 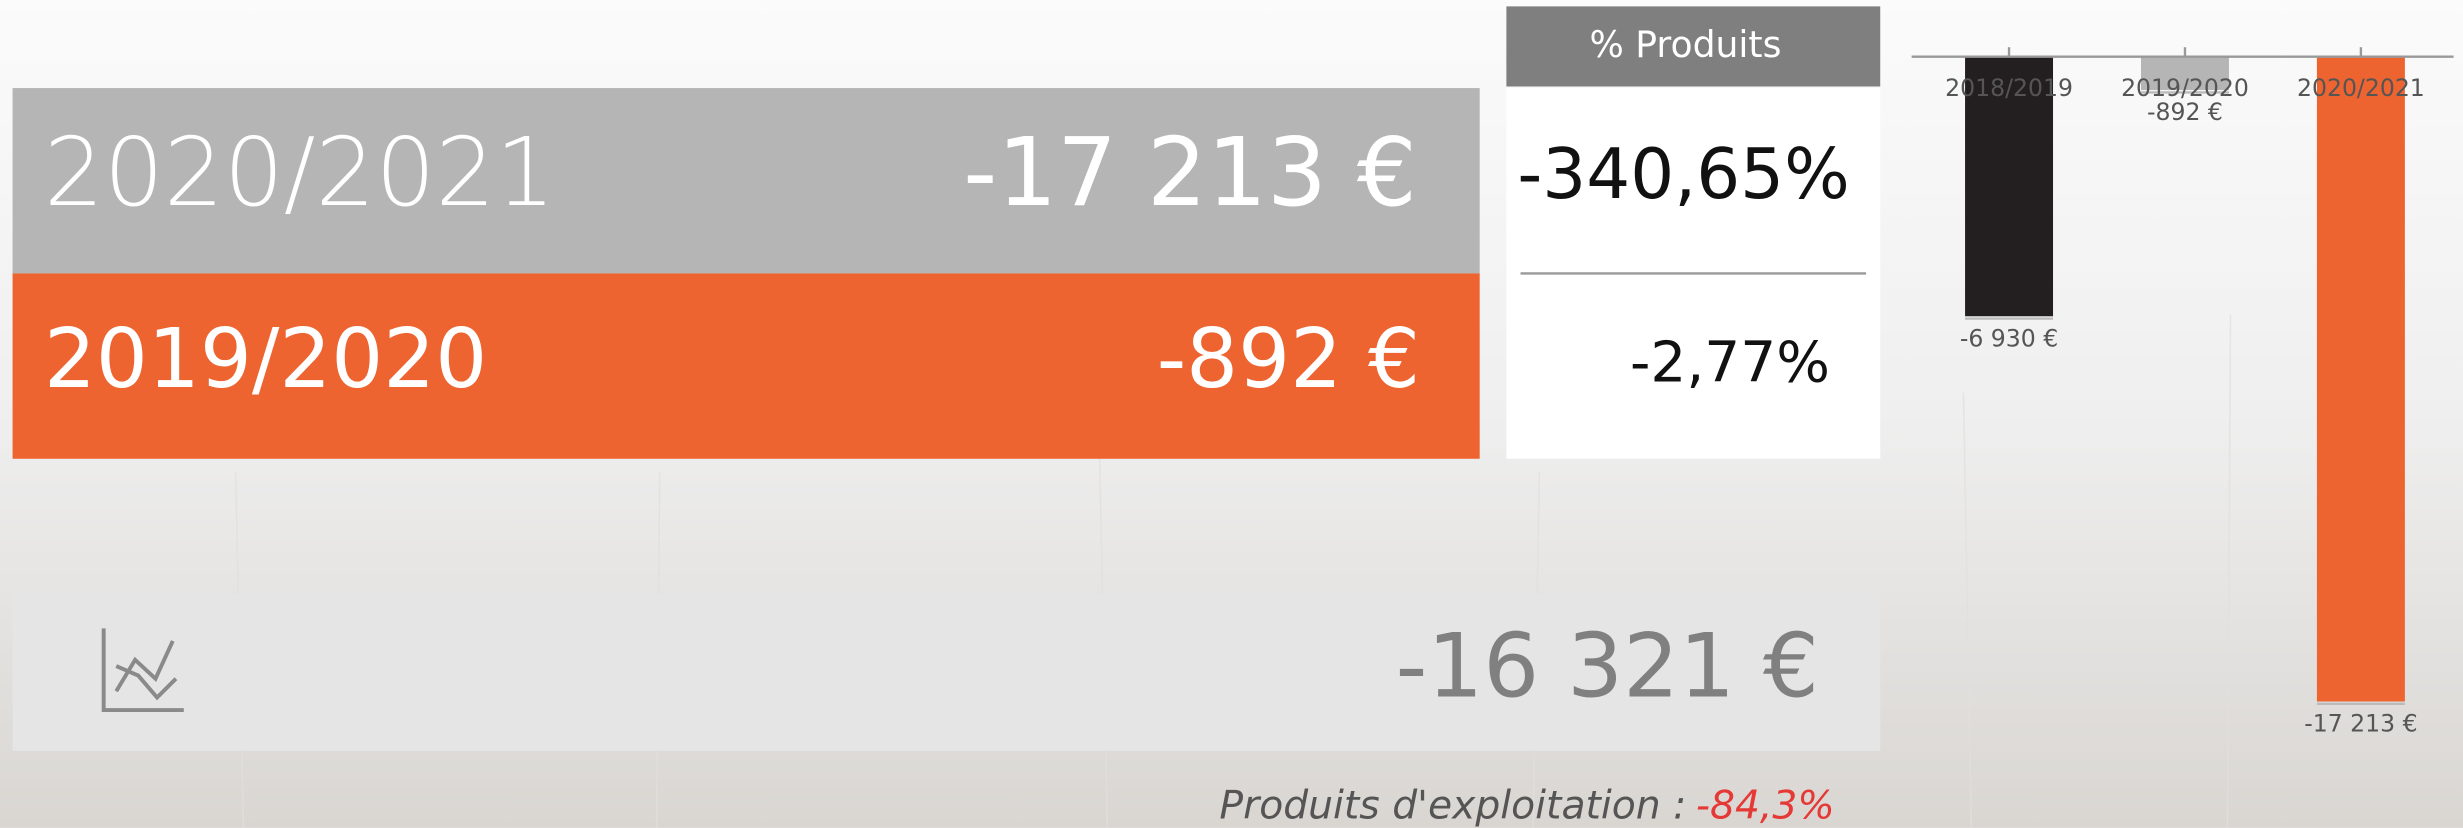 I want to click on x-tick-label: 2019/2020, so click(x=2185, y=88).